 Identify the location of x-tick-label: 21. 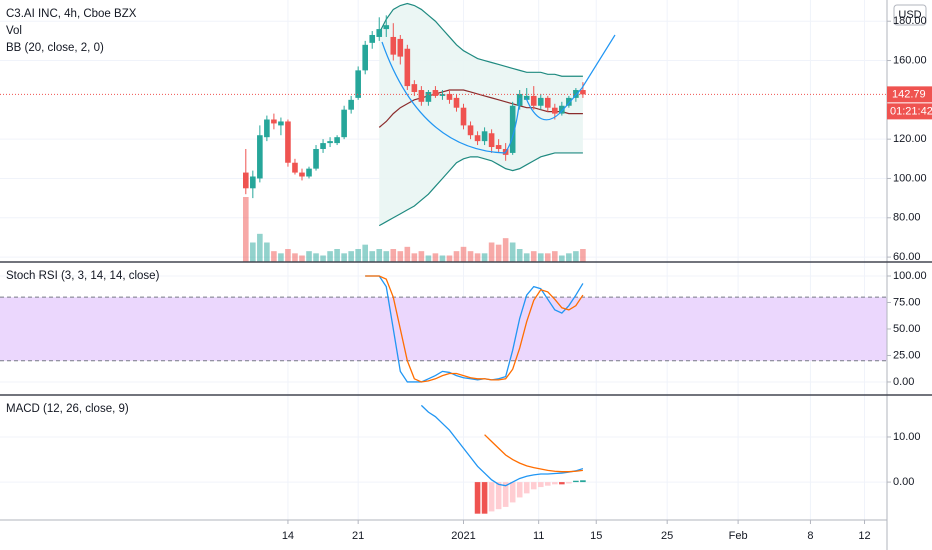
(358, 536).